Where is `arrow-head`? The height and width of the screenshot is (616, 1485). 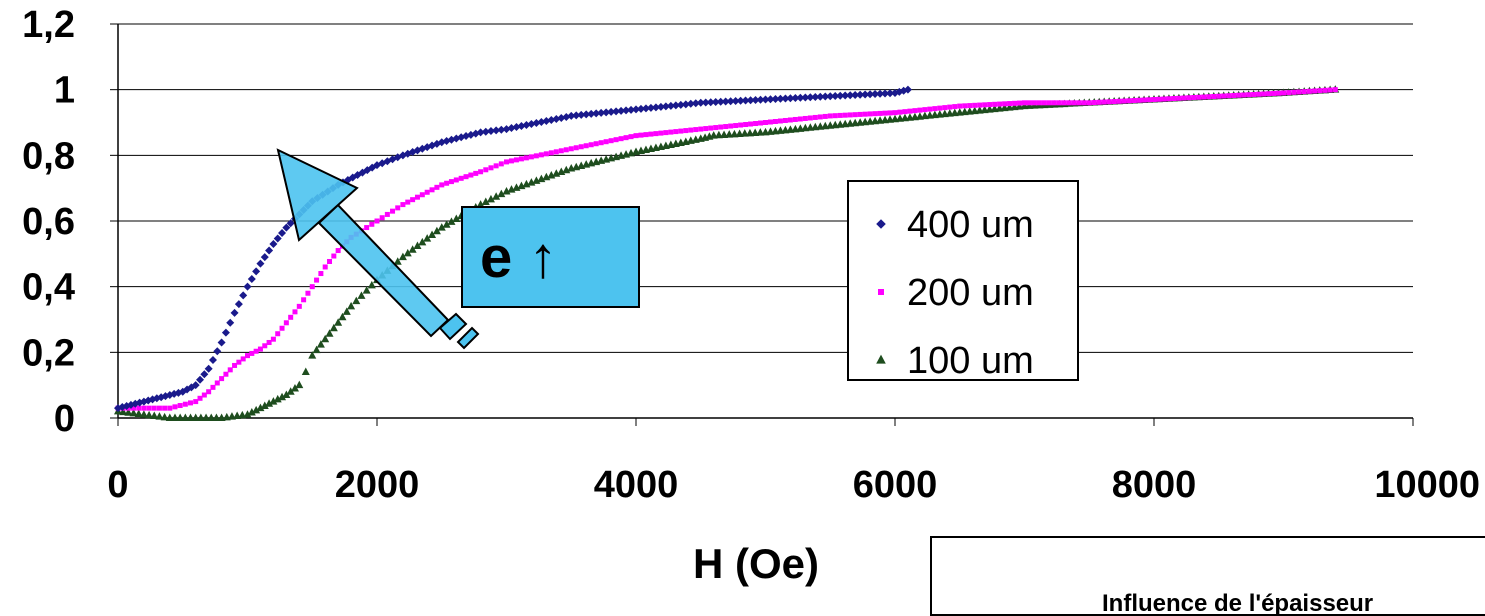 arrow-head is located at coordinates (317, 195).